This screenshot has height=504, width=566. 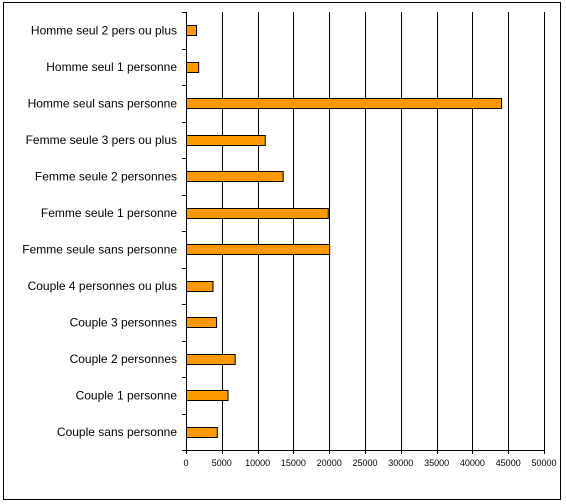 I want to click on category-label: Femme seule 1 personne, so click(x=109, y=213).